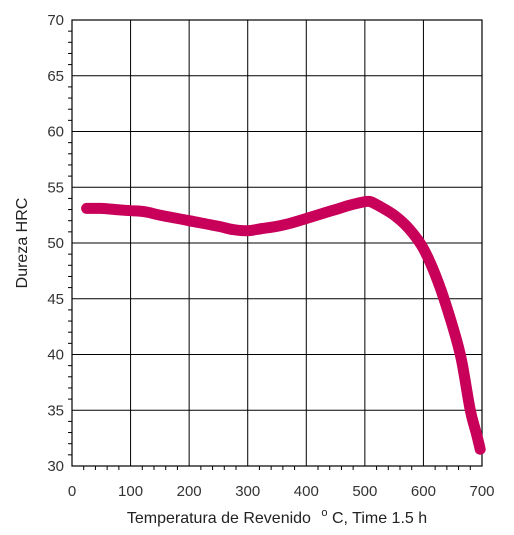 The width and height of the screenshot is (514, 535). I want to click on y-tick-label: 35, so click(55, 410).